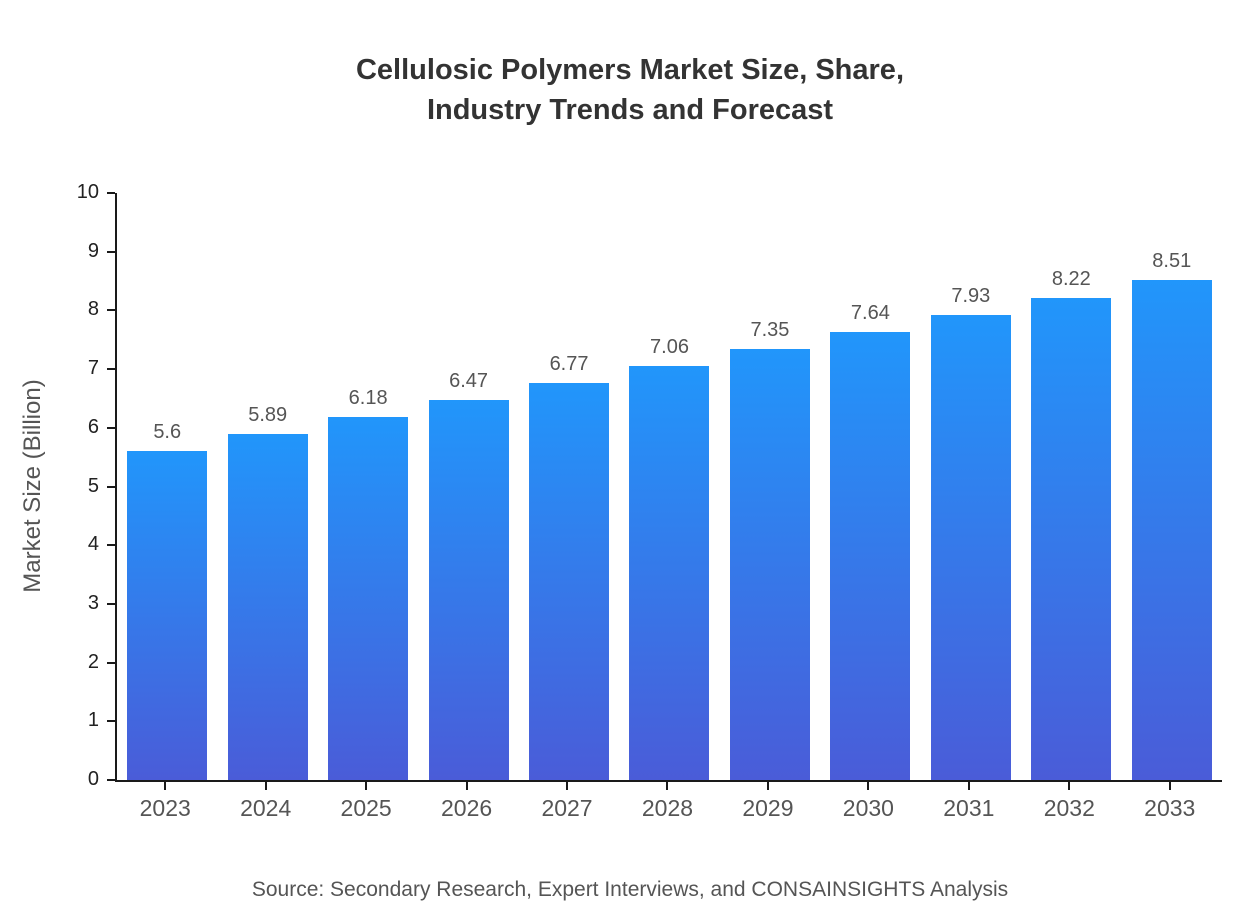 The width and height of the screenshot is (1260, 920). I want to click on bar-value-label: 7.64, so click(870, 312).